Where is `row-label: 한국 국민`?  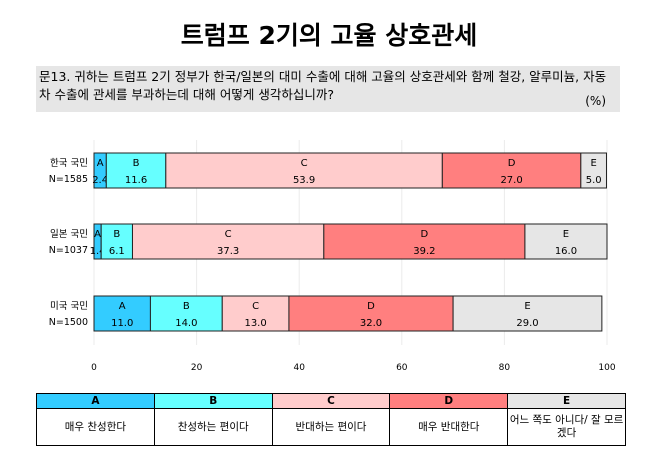 row-label: 한국 국민 is located at coordinates (69, 163).